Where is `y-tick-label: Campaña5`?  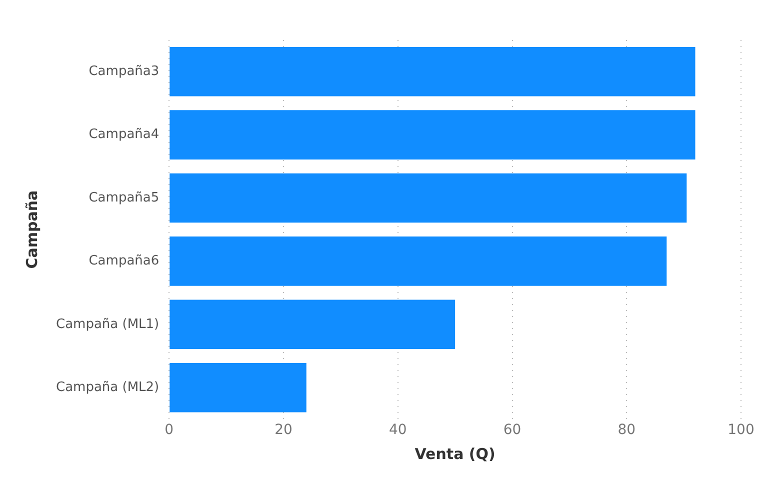 y-tick-label: Campaña5 is located at coordinates (124, 198).